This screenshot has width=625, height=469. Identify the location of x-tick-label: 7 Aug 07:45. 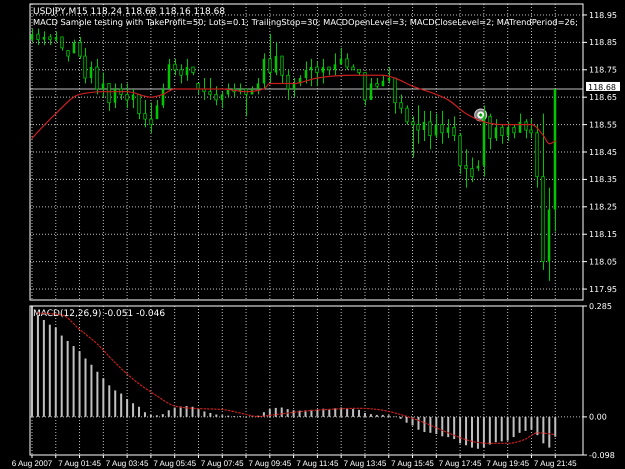
(222, 463).